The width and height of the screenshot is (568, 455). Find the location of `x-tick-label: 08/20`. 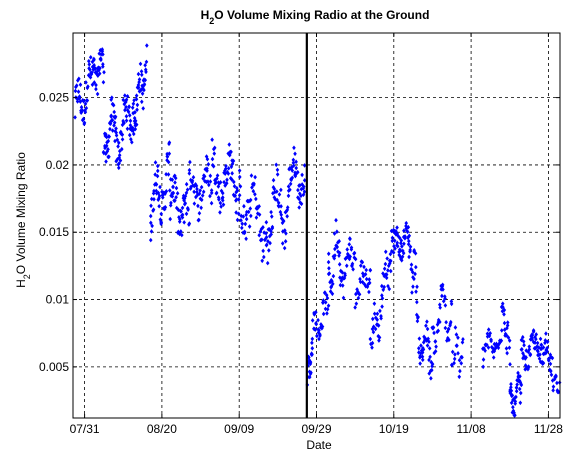

x-tick-label: 08/20 is located at coordinates (162, 429).